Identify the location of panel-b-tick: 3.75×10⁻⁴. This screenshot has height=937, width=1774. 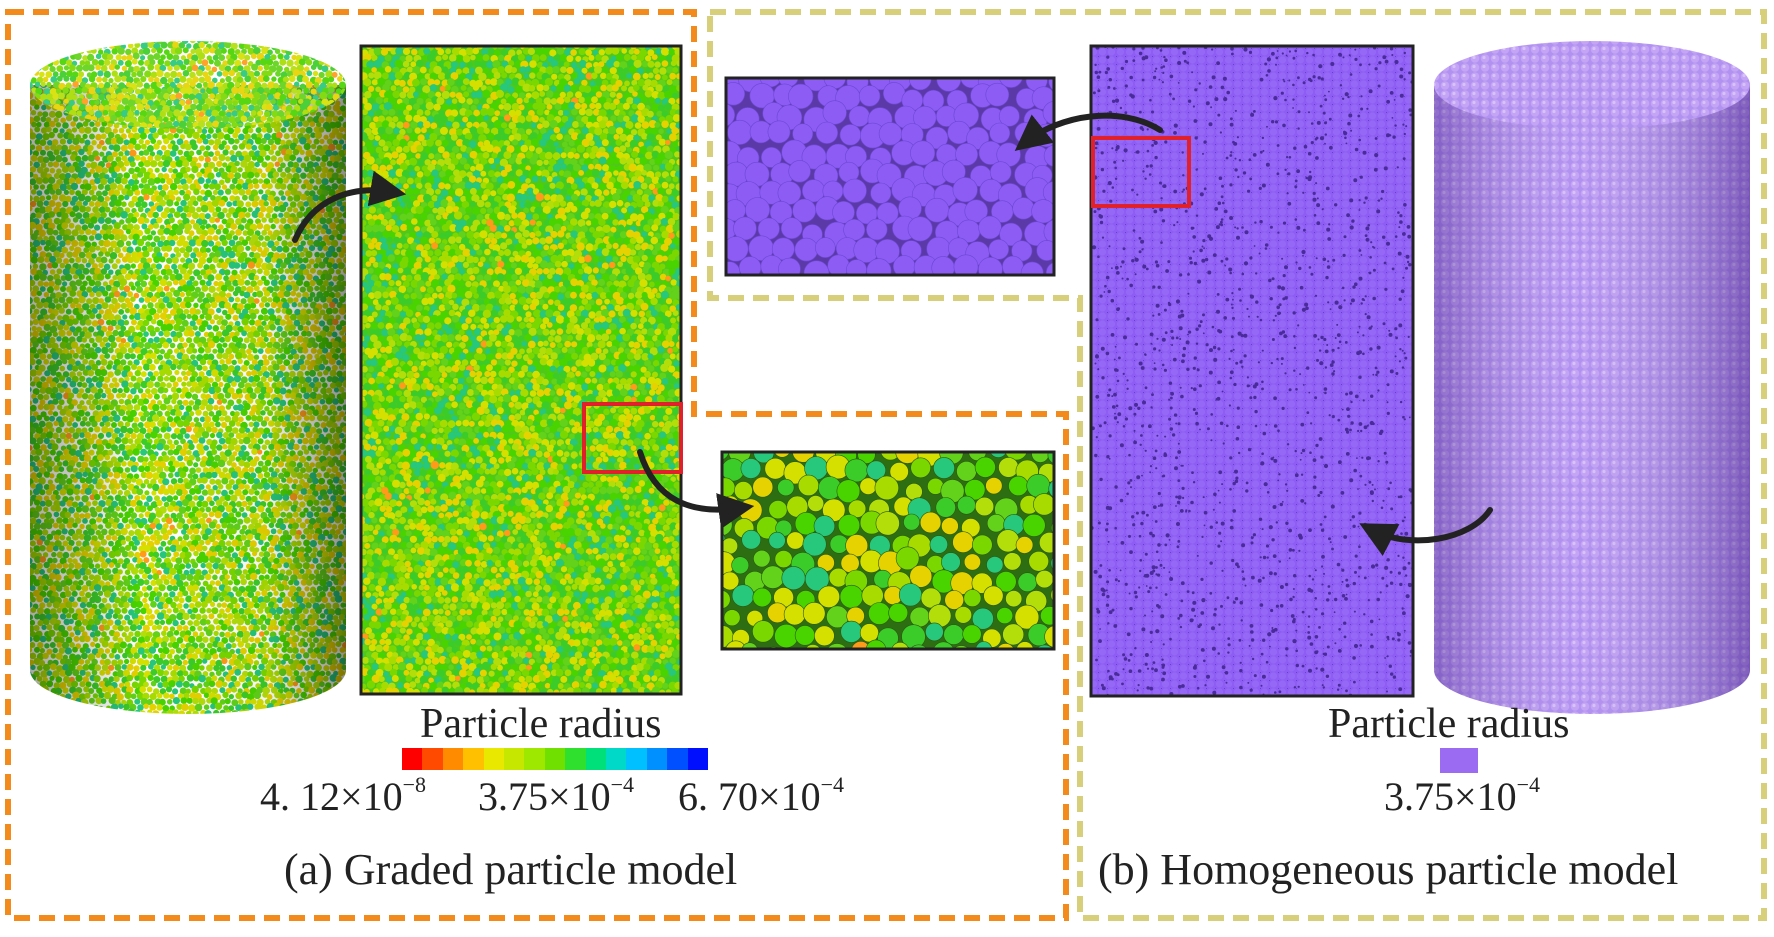
(1462, 796).